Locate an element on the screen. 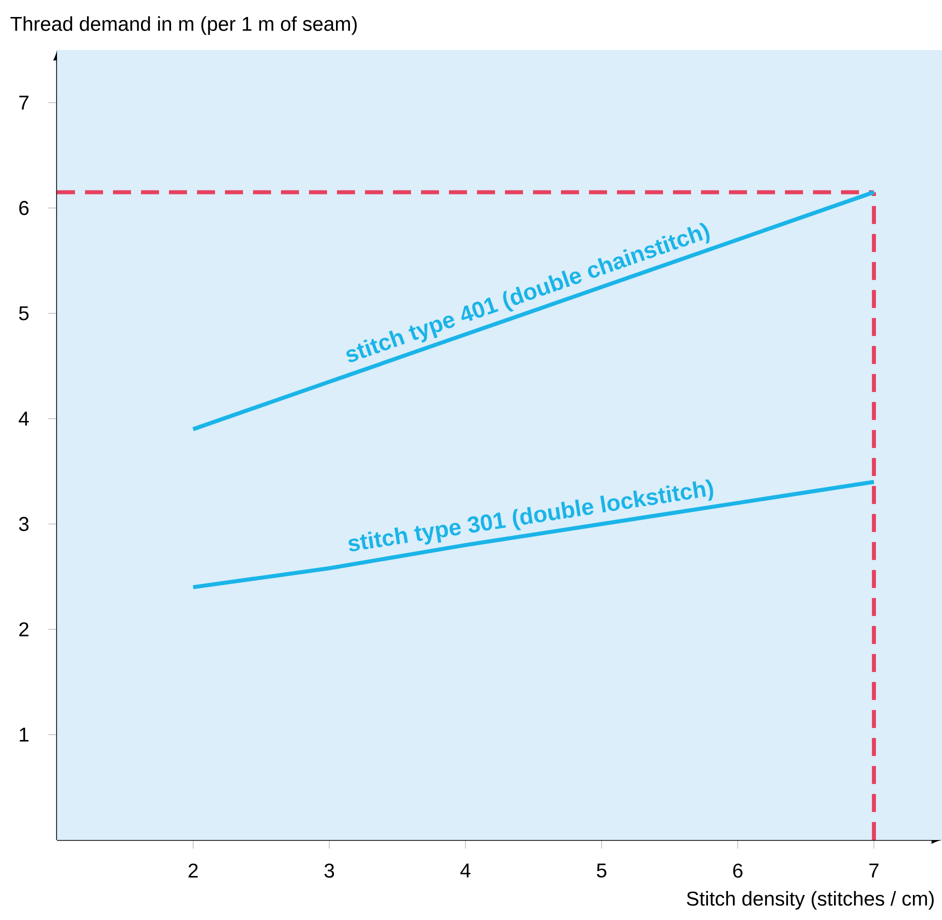  y-tick-label: 6 is located at coordinates (24, 208).